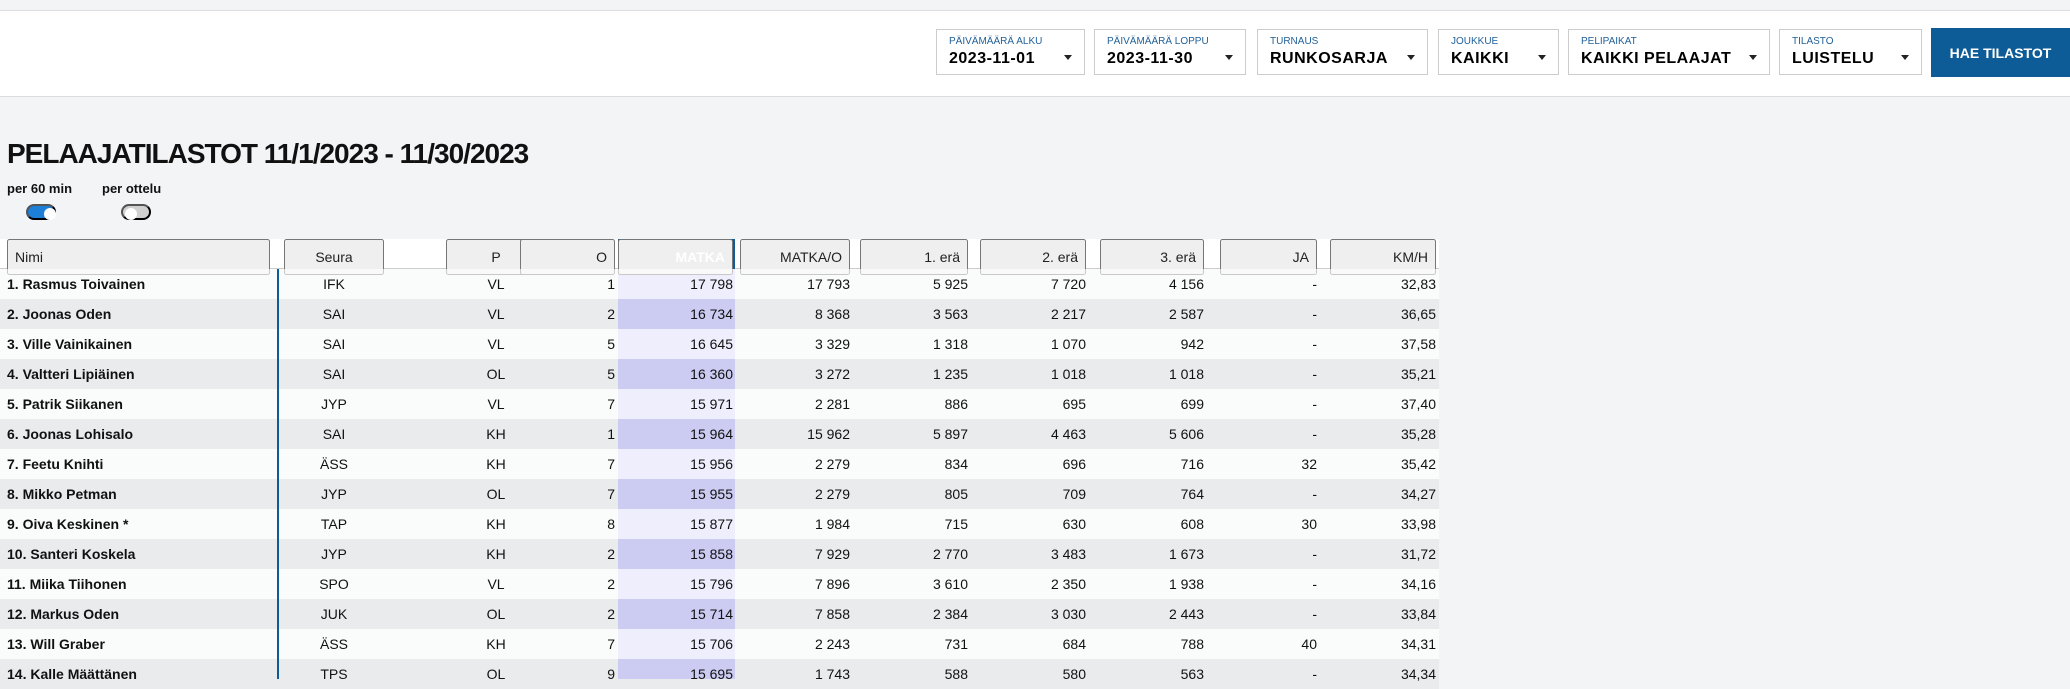 The height and width of the screenshot is (689, 2070). What do you see at coordinates (611, 434) in the screenshot?
I see `table-cell: 1` at bounding box center [611, 434].